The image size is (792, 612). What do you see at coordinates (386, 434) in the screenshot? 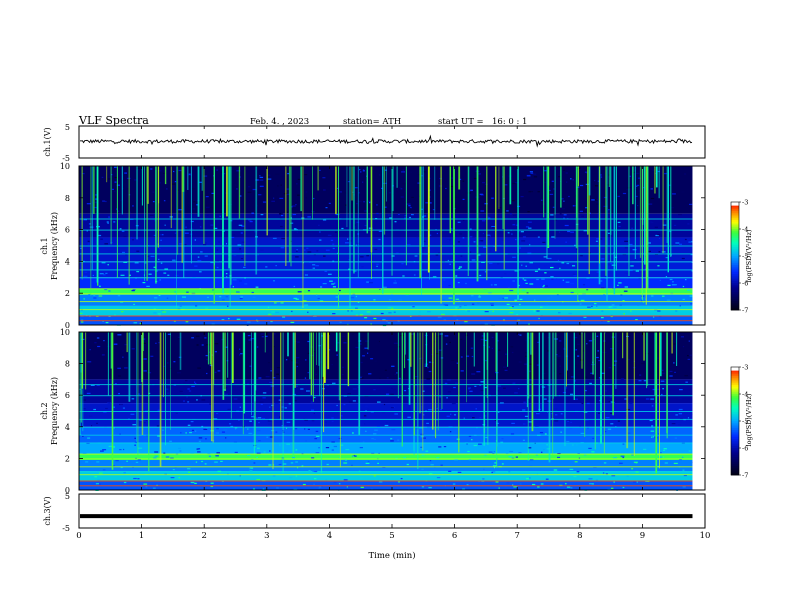
I see `spectrogram-layer` at bounding box center [386, 434].